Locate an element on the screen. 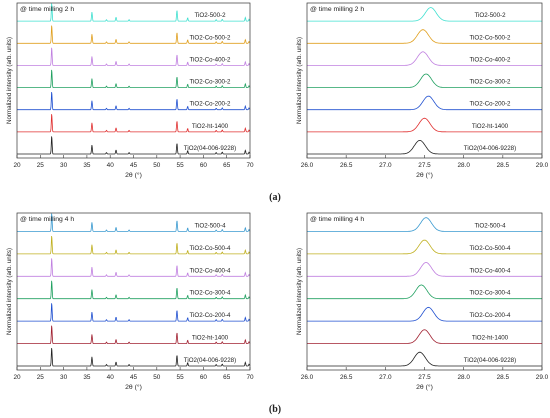 The image size is (550, 418). series-label: TiO2-500-2 is located at coordinates (210, 15).